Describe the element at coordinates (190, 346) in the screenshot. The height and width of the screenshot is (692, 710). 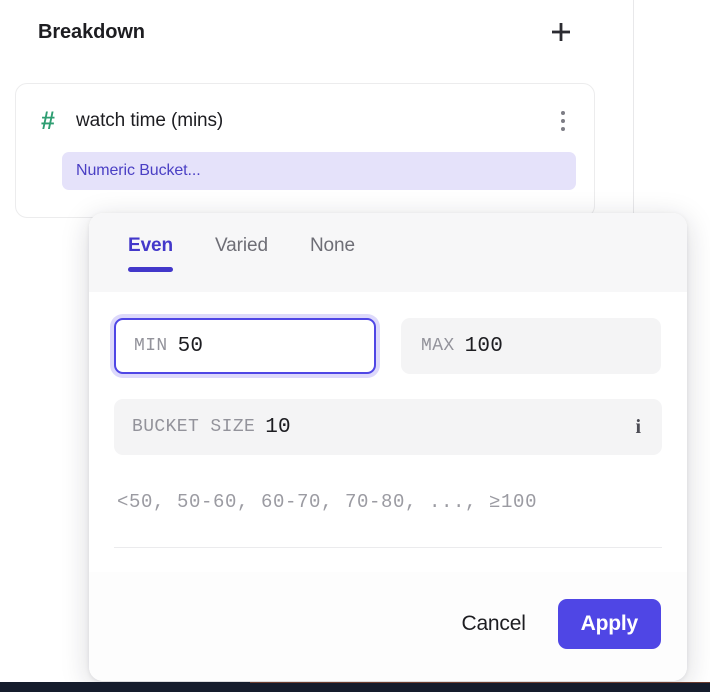
I see `min-value: 50` at that location.